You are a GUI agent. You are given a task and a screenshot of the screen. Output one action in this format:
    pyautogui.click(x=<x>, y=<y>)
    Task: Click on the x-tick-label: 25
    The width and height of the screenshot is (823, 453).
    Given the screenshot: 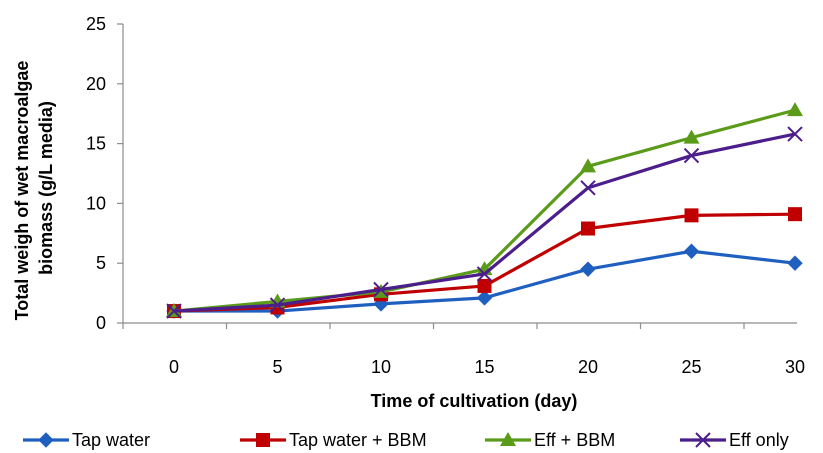 What is the action you would take?
    pyautogui.click(x=691, y=367)
    